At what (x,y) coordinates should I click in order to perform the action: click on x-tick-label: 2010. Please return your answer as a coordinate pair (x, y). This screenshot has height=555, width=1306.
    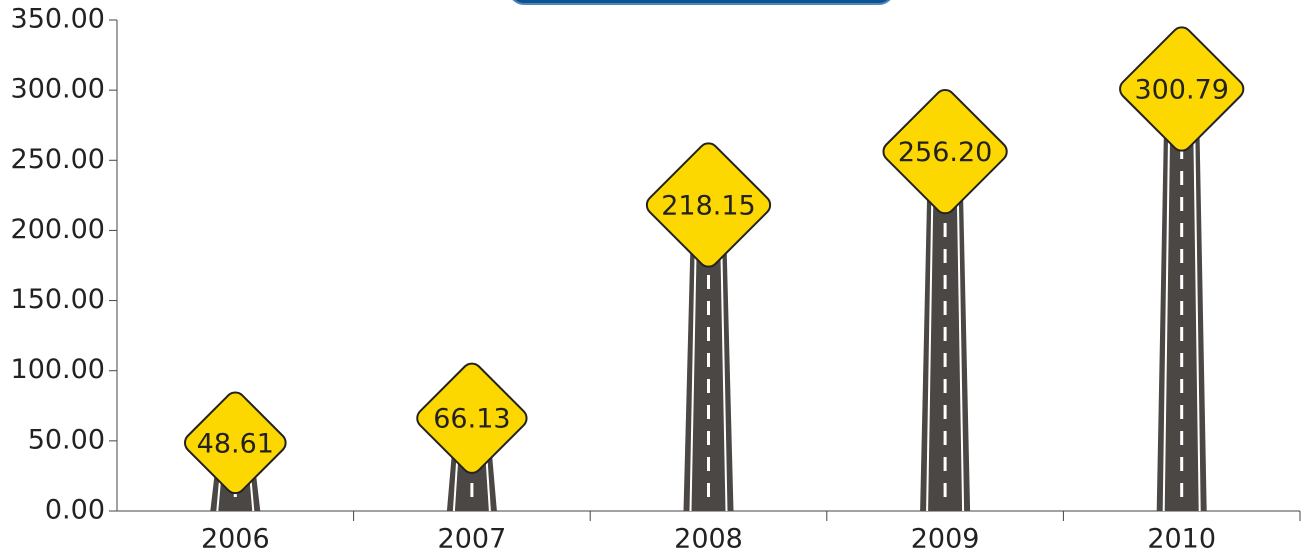
    Looking at the image, I should click on (1181, 539).